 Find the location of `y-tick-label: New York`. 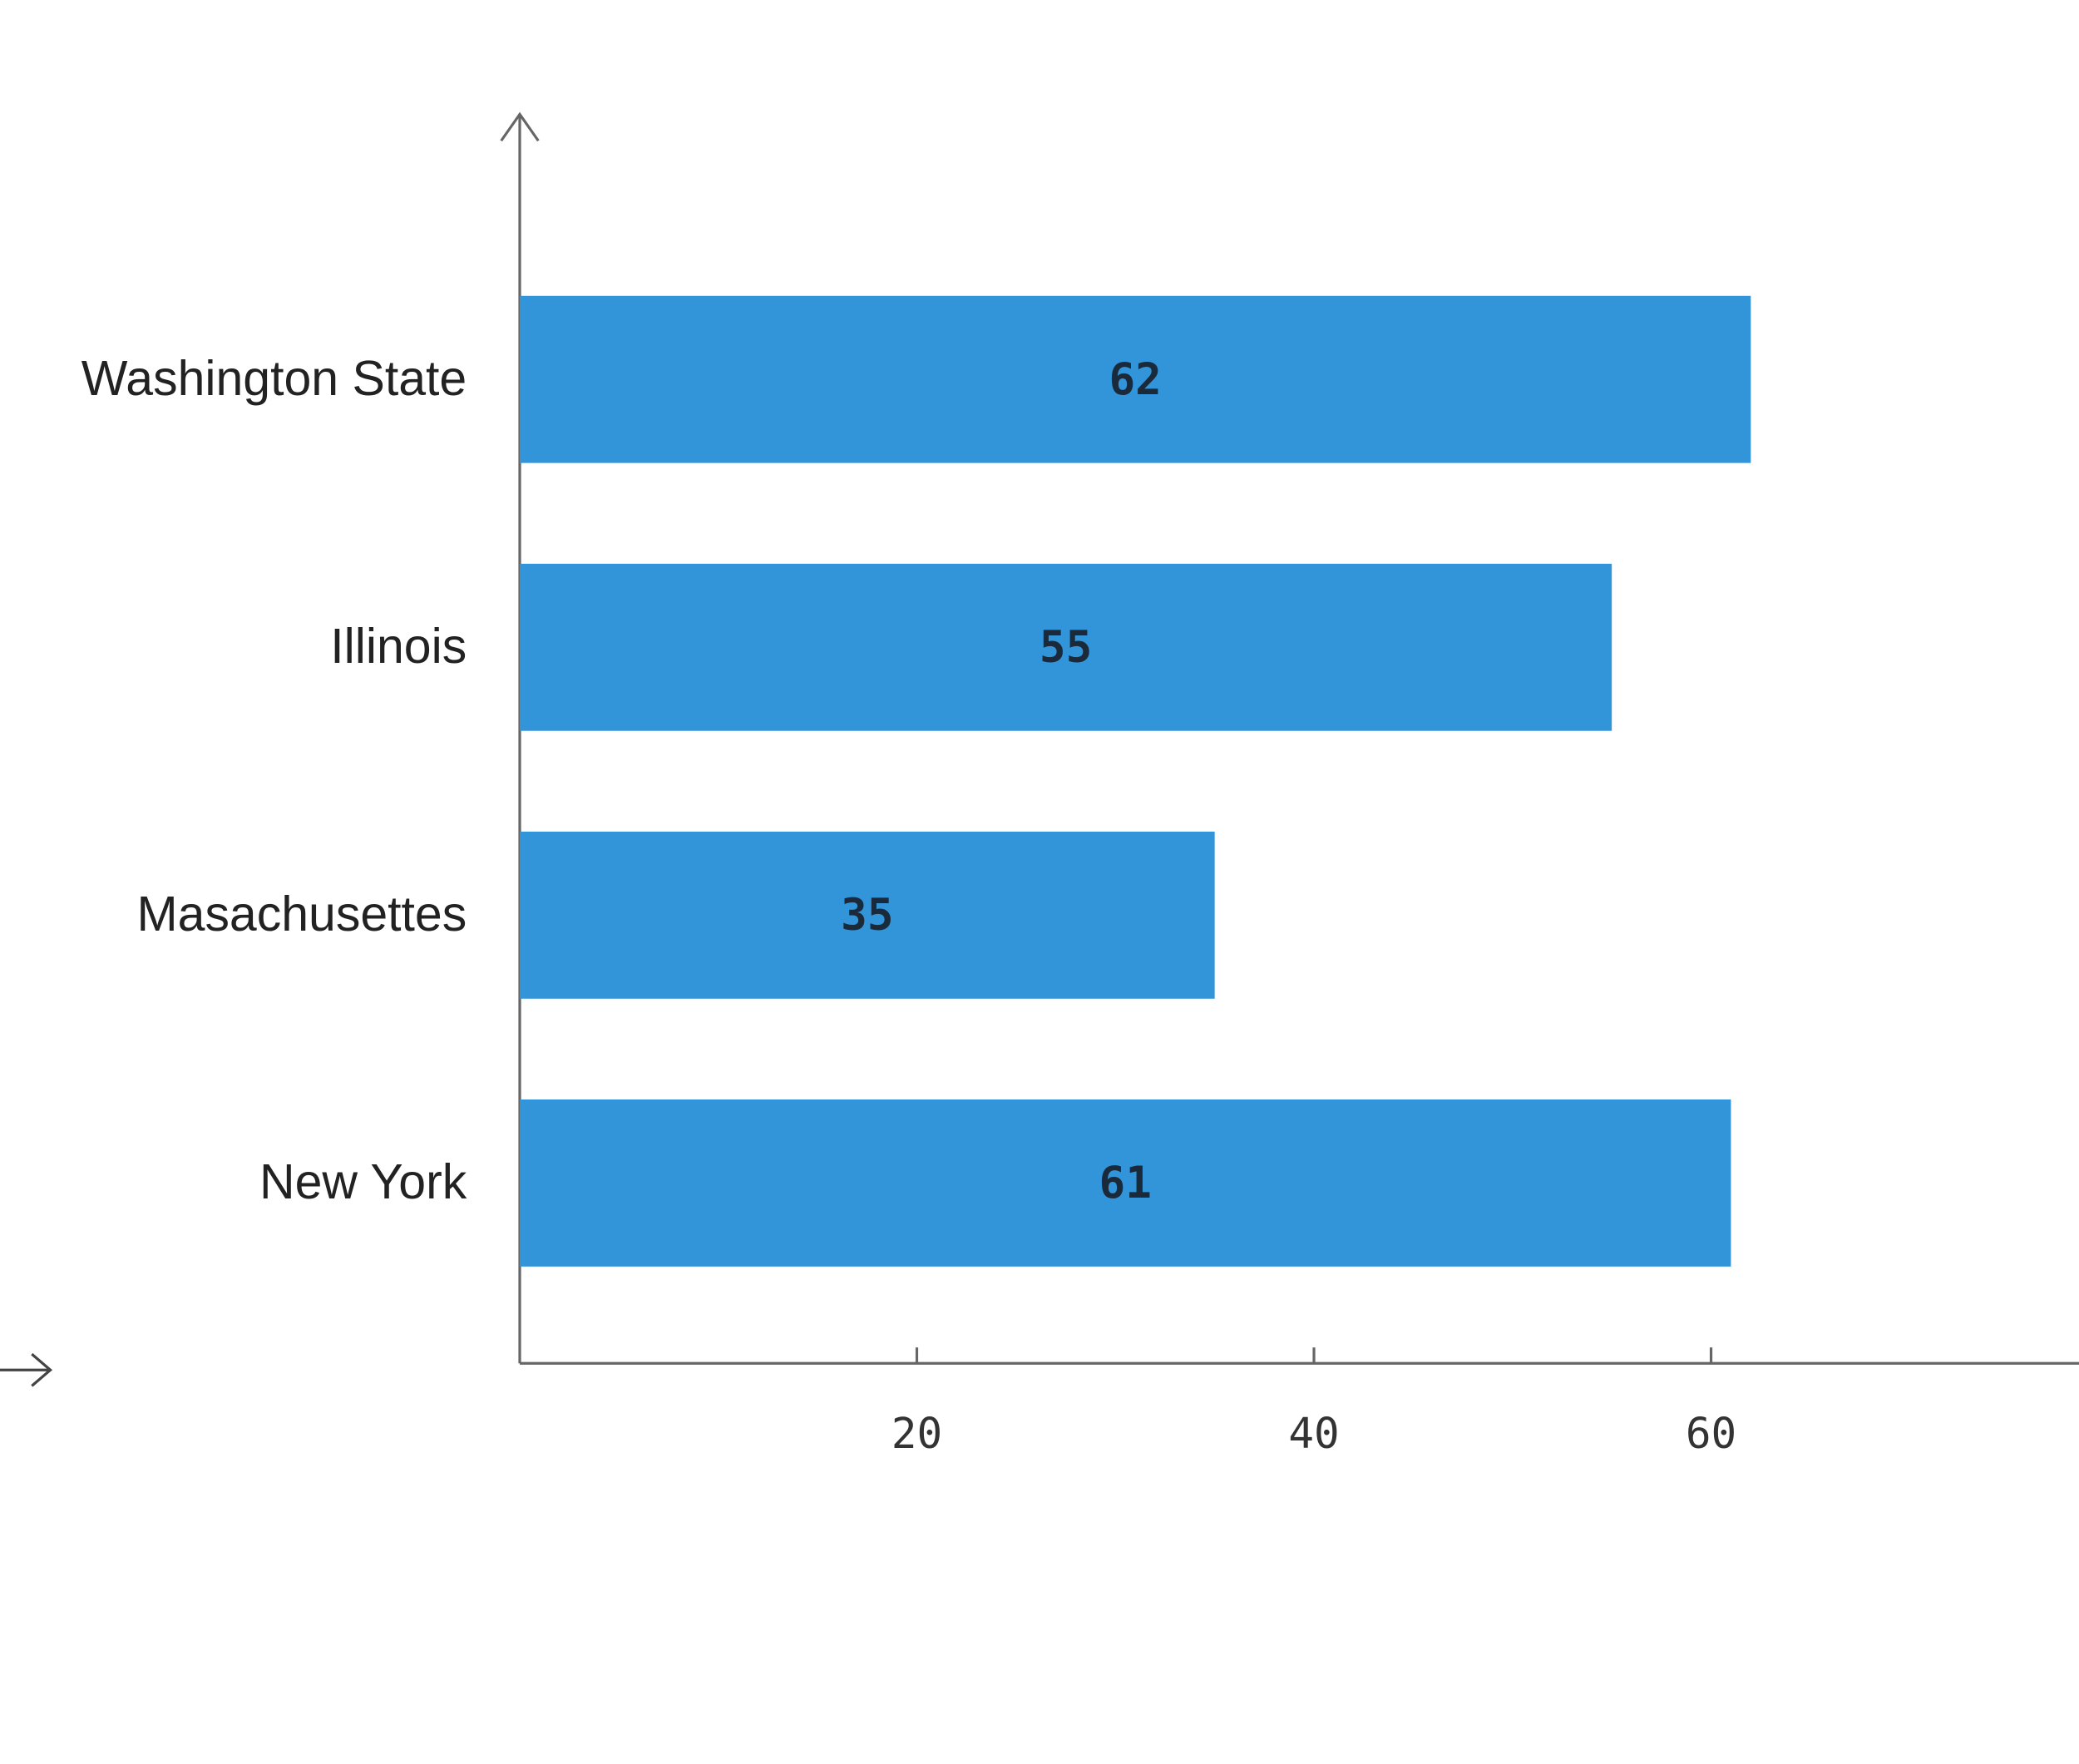

y-tick-label: New York is located at coordinates (363, 1181).